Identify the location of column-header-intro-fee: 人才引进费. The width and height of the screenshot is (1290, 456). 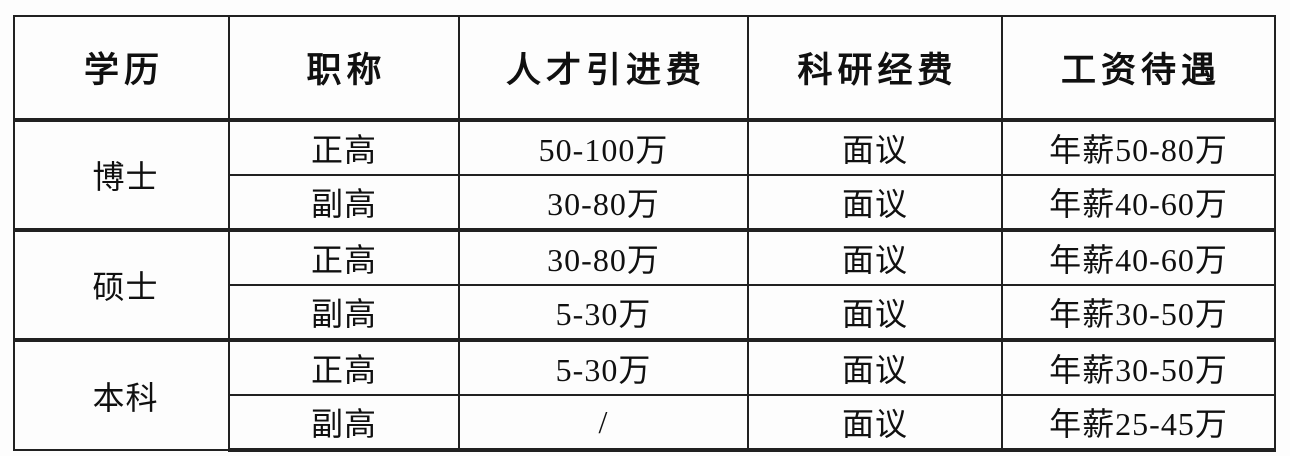
(603, 68).